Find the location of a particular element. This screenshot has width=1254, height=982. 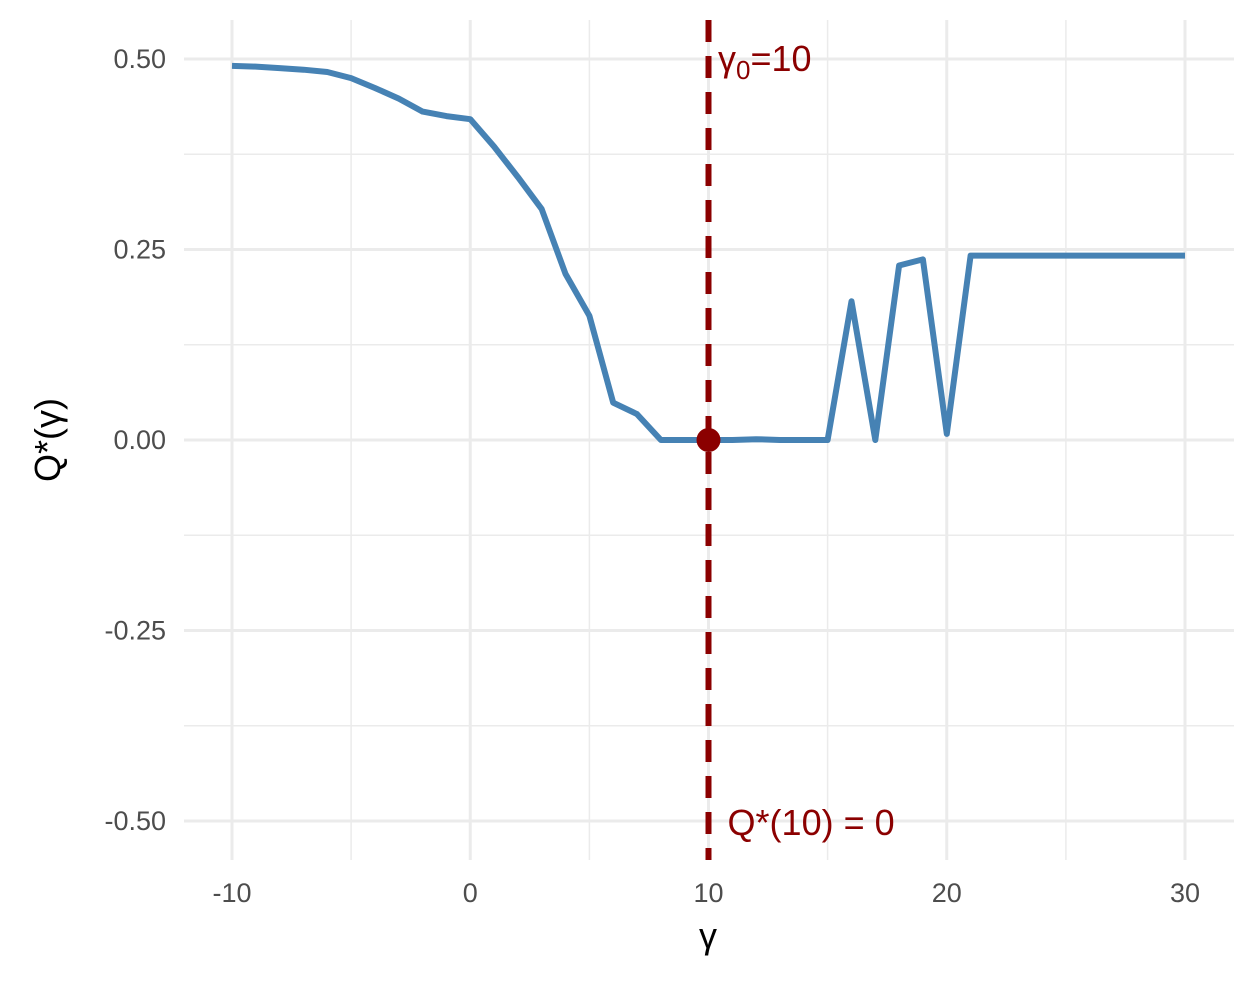

gamma0-annotation: γ0=10 is located at coordinates (765, 61).